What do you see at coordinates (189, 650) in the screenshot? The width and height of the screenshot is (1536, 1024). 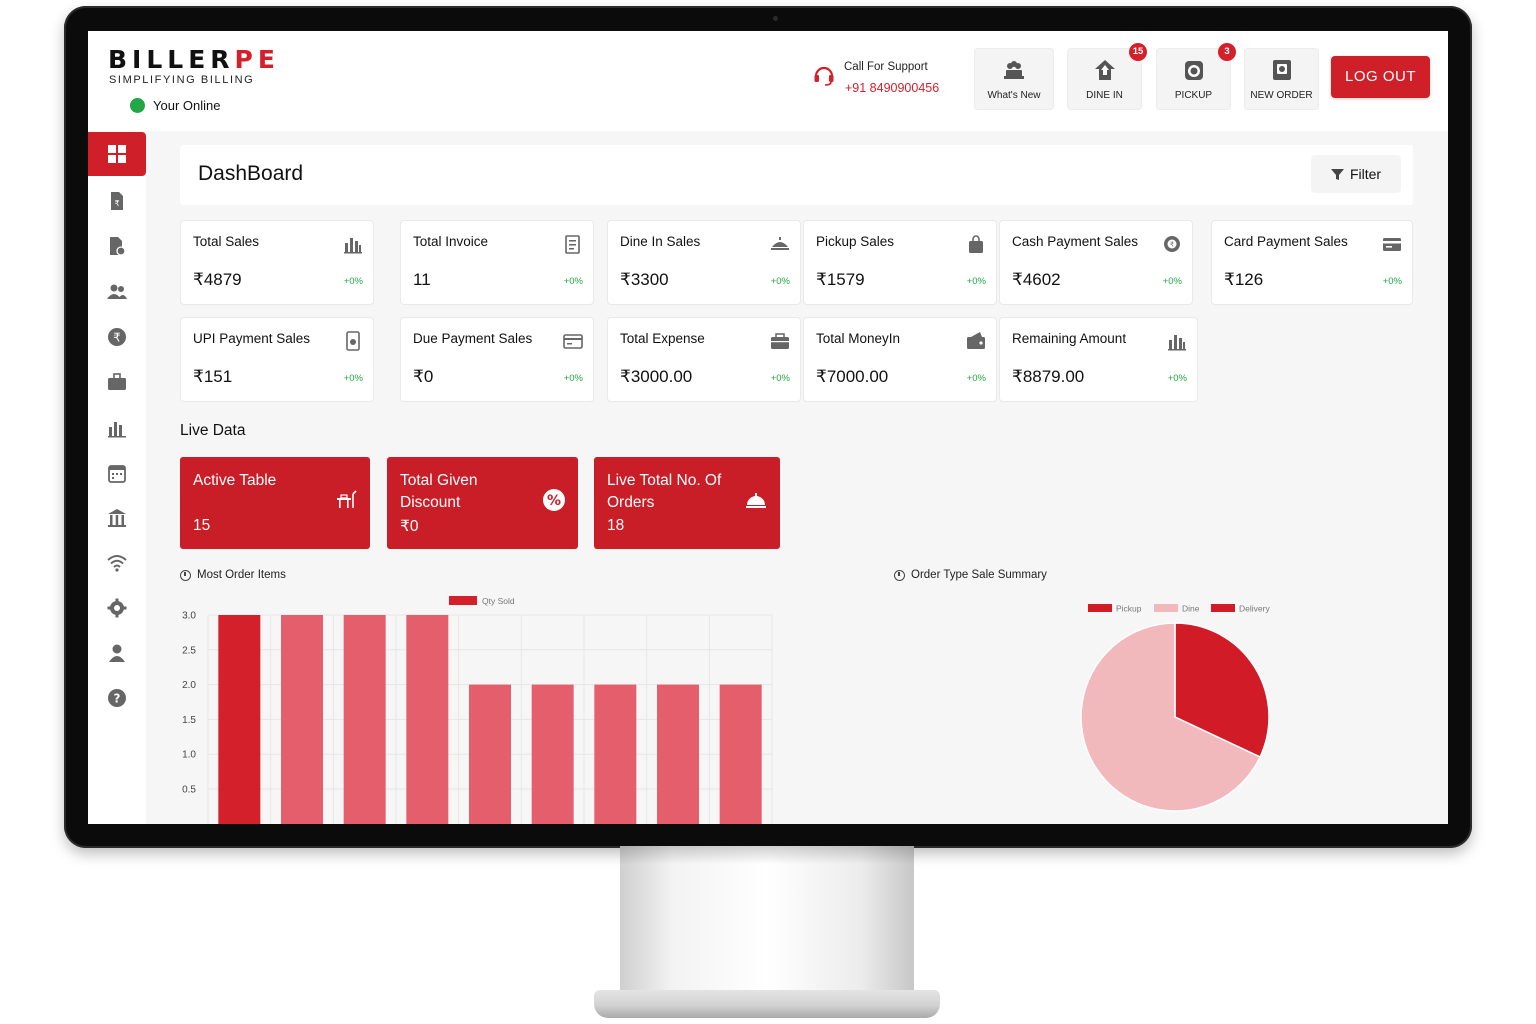 I see `y-tick-label: 2.5` at bounding box center [189, 650].